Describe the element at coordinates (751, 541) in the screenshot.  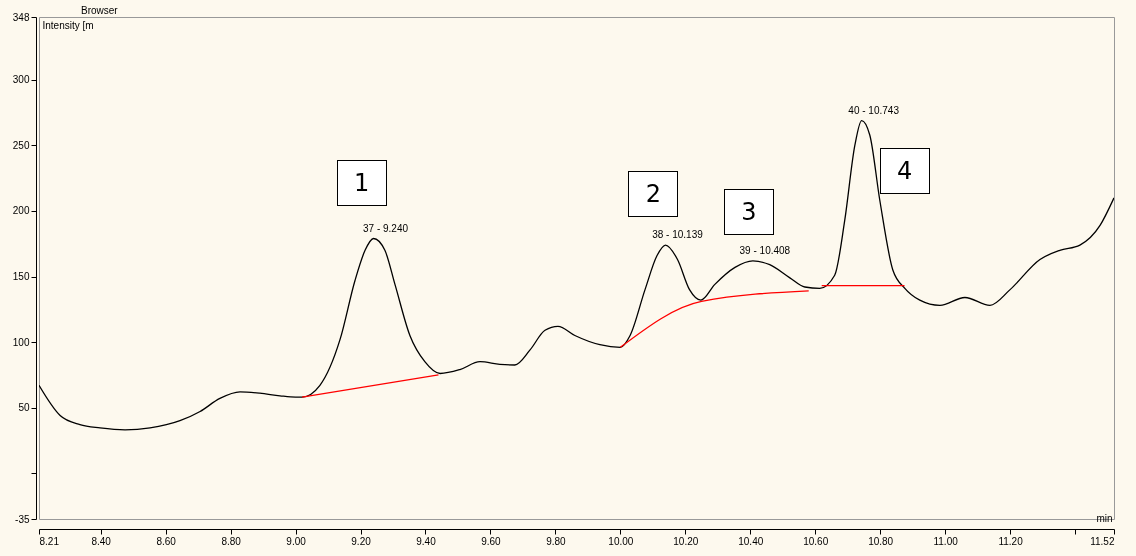
I see `x-tick-label: 10.40` at that location.